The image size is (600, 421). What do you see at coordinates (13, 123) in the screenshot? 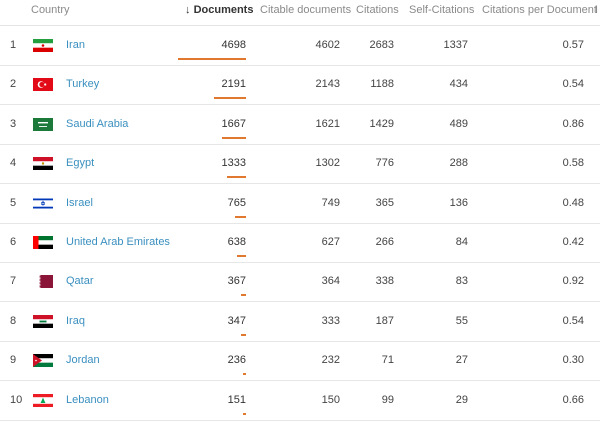
I see `rank-value: 3` at bounding box center [13, 123].